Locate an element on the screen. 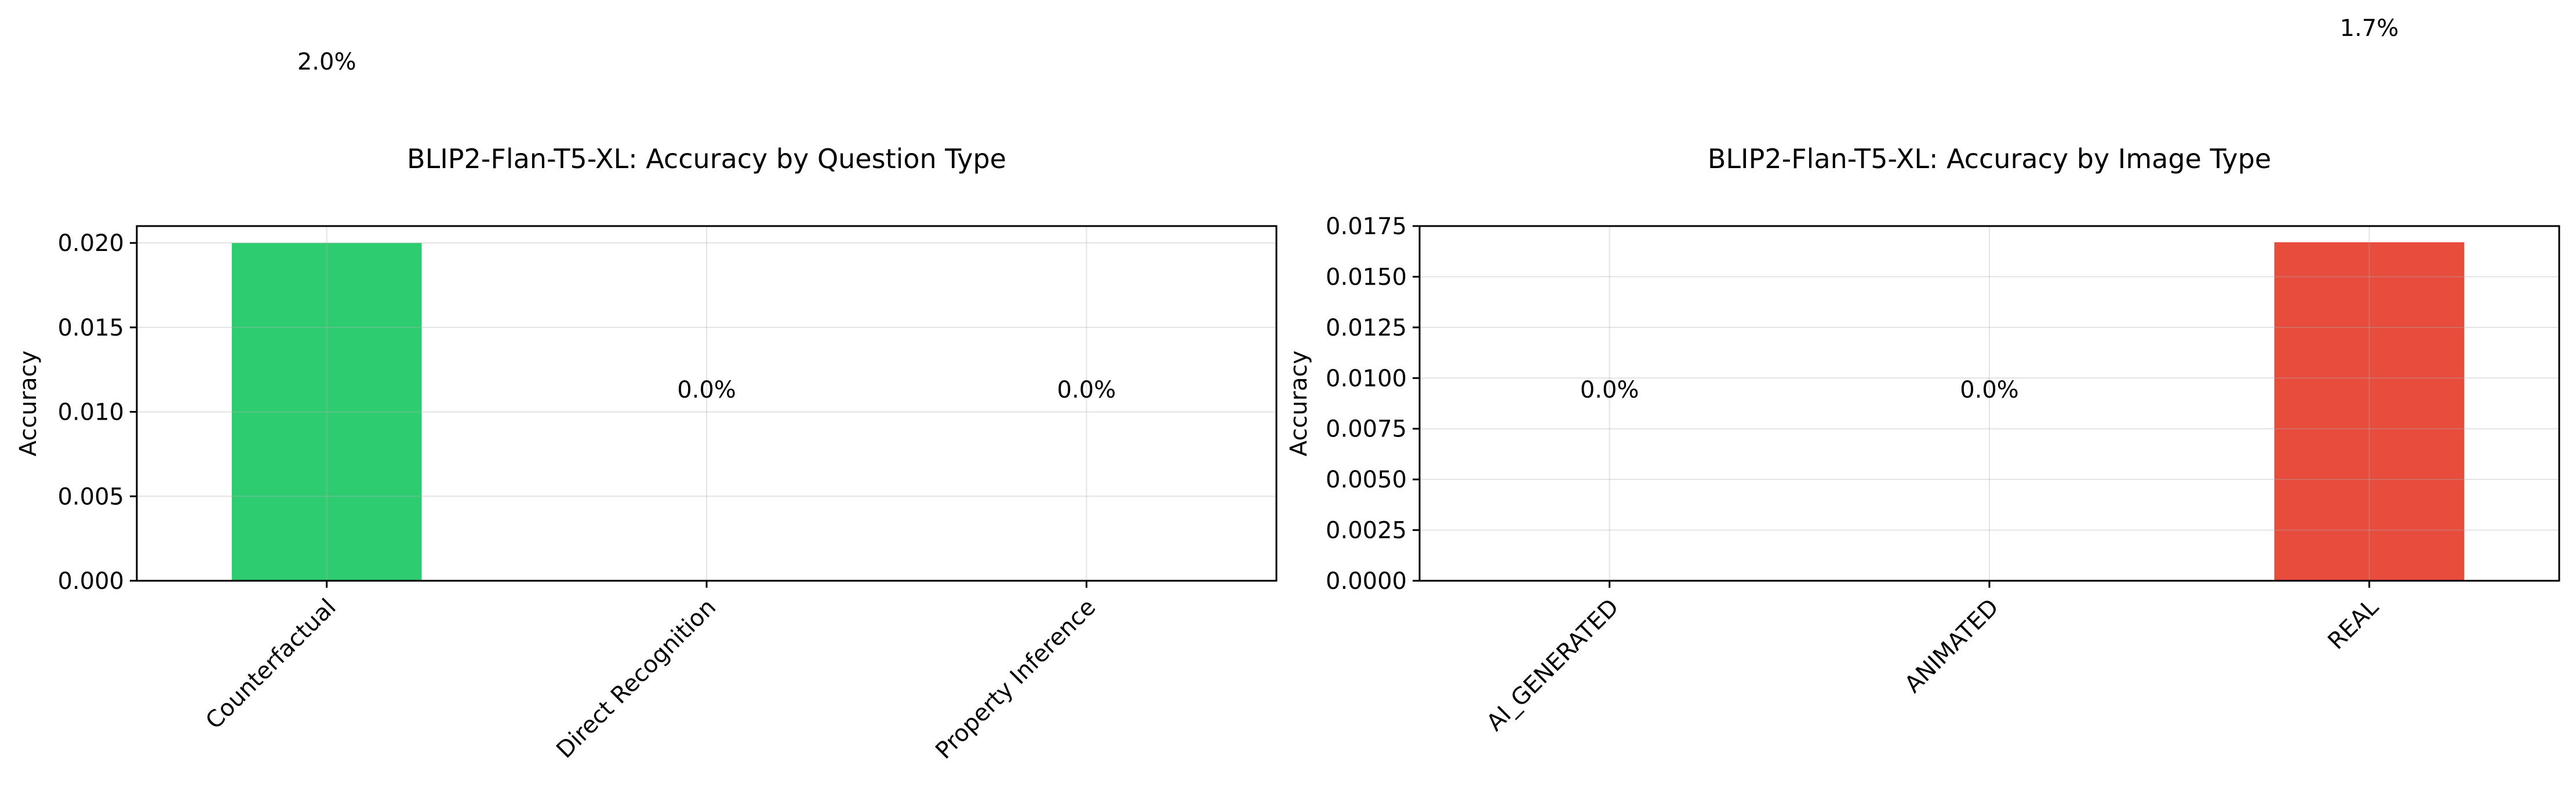 The width and height of the screenshot is (2576, 790). y-tick-label: 0.015 is located at coordinates (90, 328).